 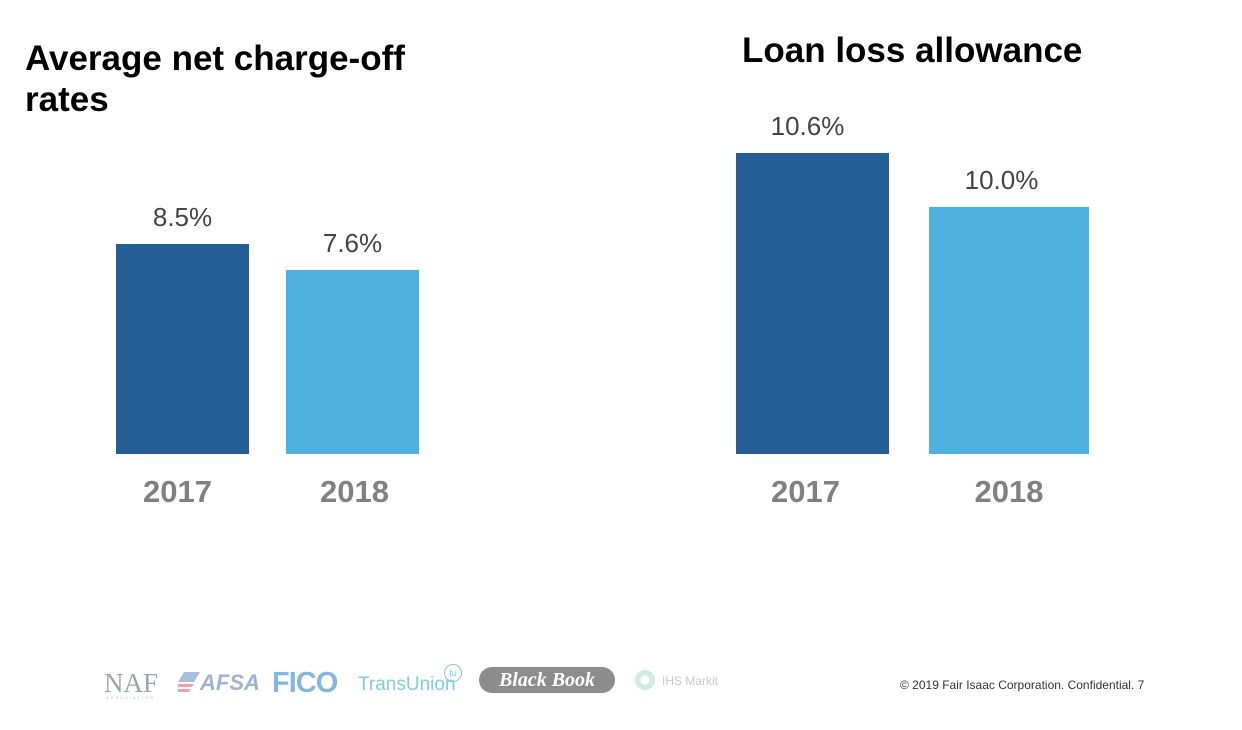 What do you see at coordinates (182, 349) in the screenshot?
I see `bar-charge-off-2017` at bounding box center [182, 349].